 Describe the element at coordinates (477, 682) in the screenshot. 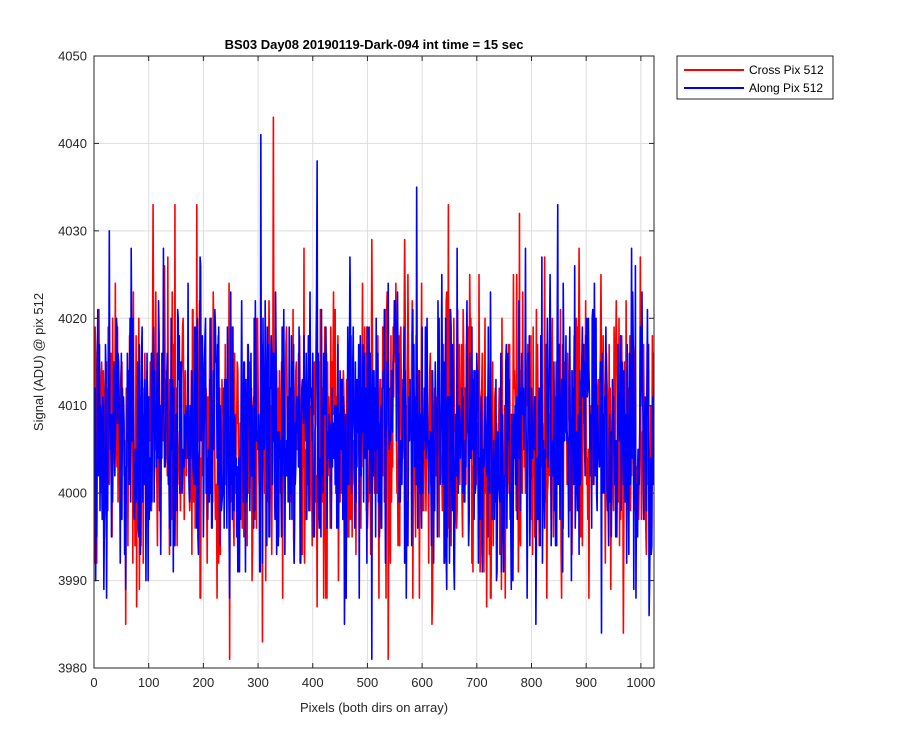

I see `x-tick-label: 700` at that location.